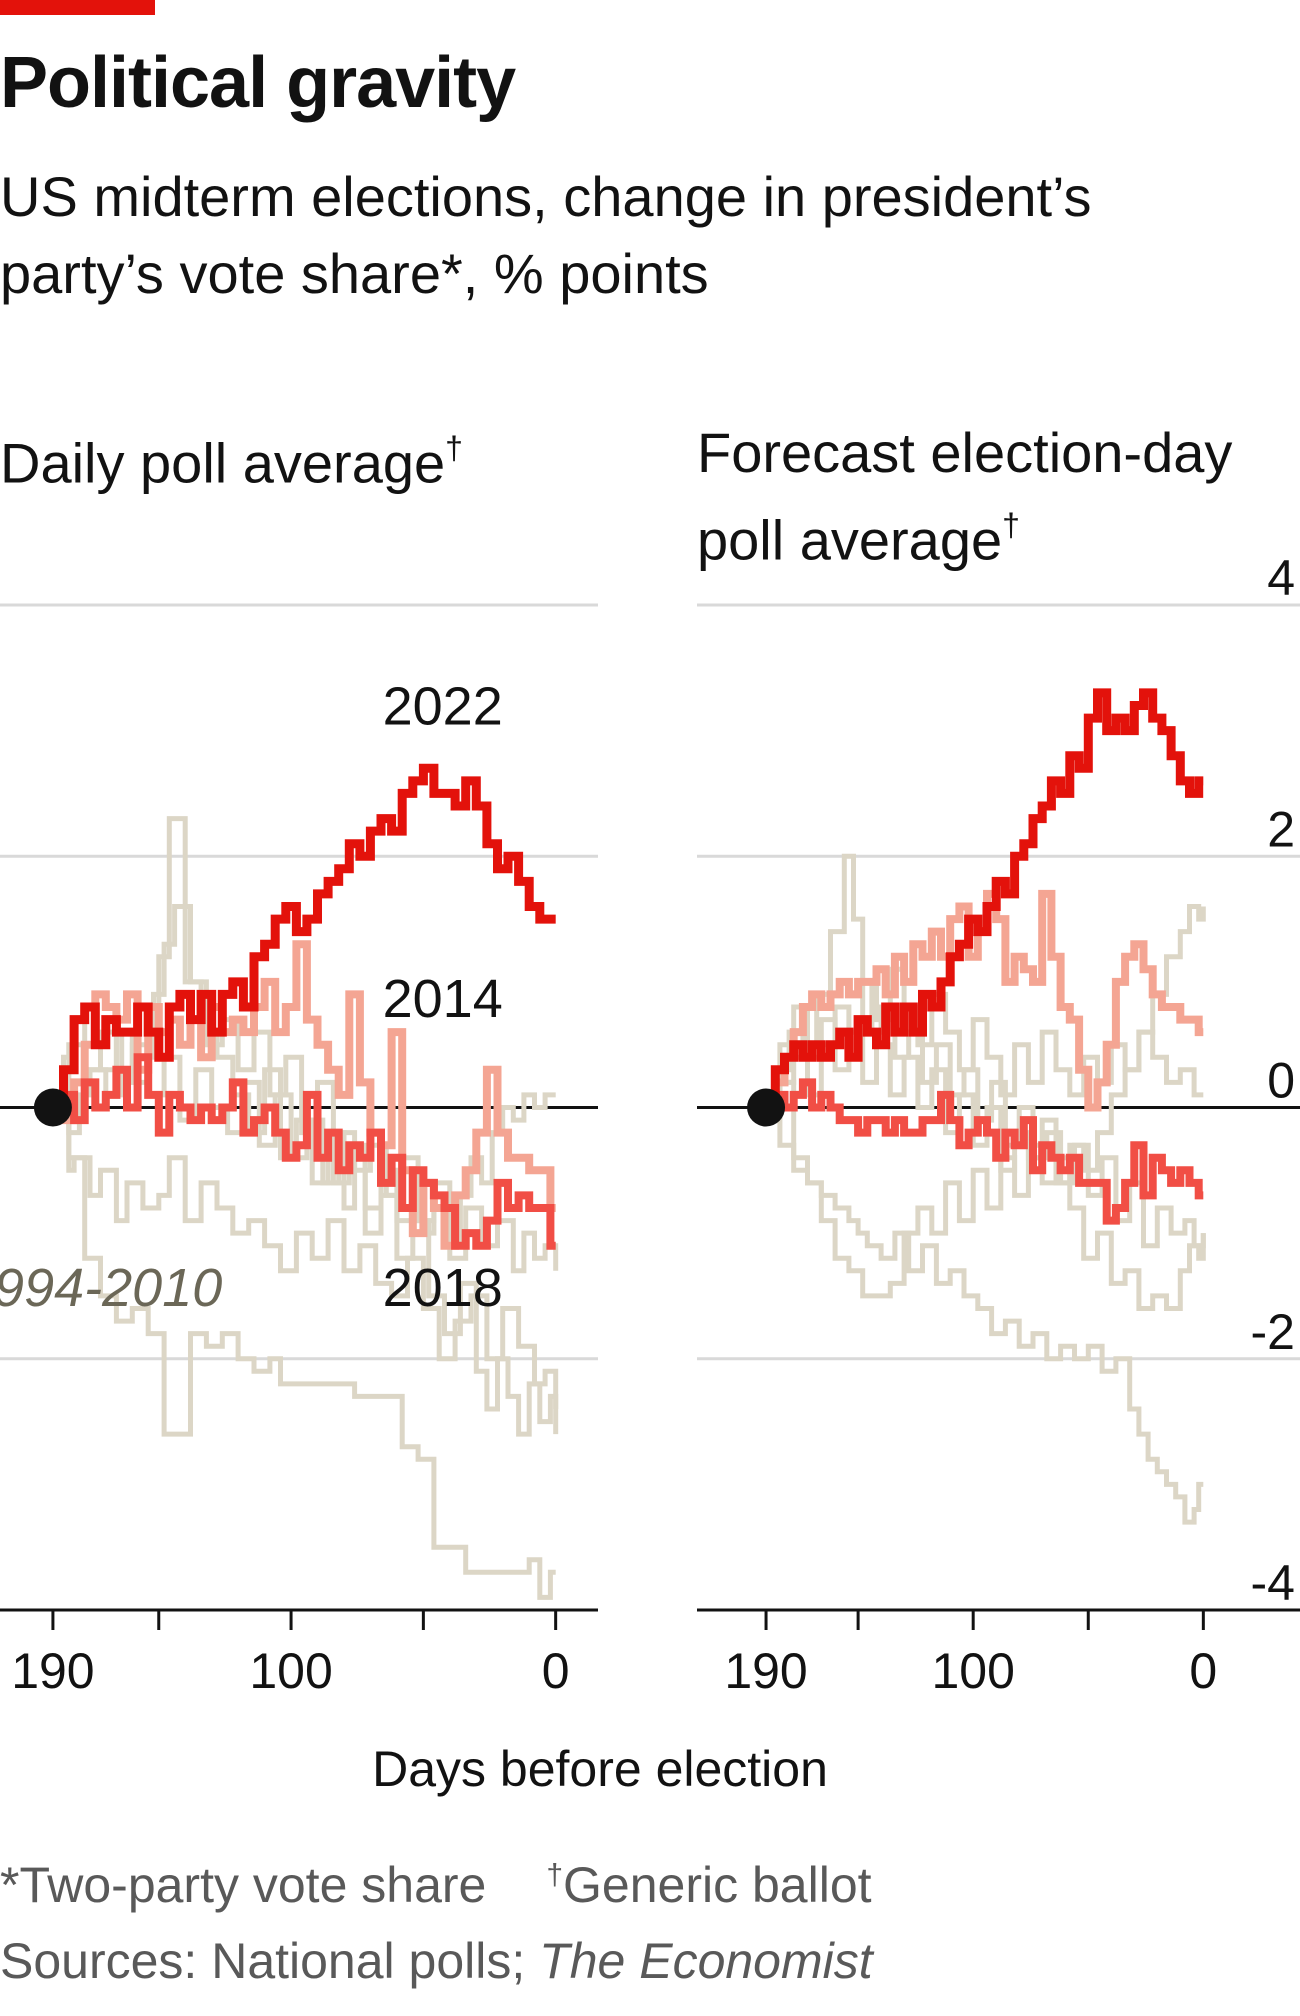  I want to click on sources-prefix: Sources: National polls;, so click(270, 1961).